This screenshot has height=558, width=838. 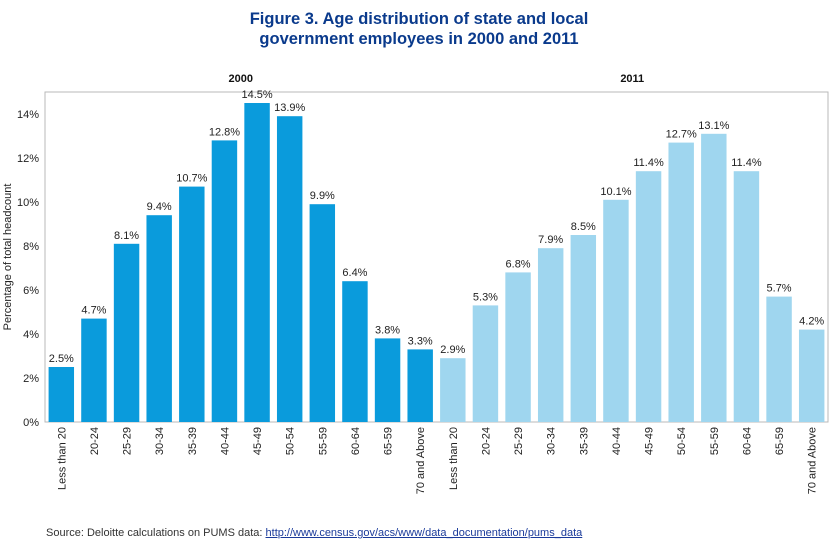 What do you see at coordinates (31, 247) in the screenshot?
I see `y-tick-label: 8%` at bounding box center [31, 247].